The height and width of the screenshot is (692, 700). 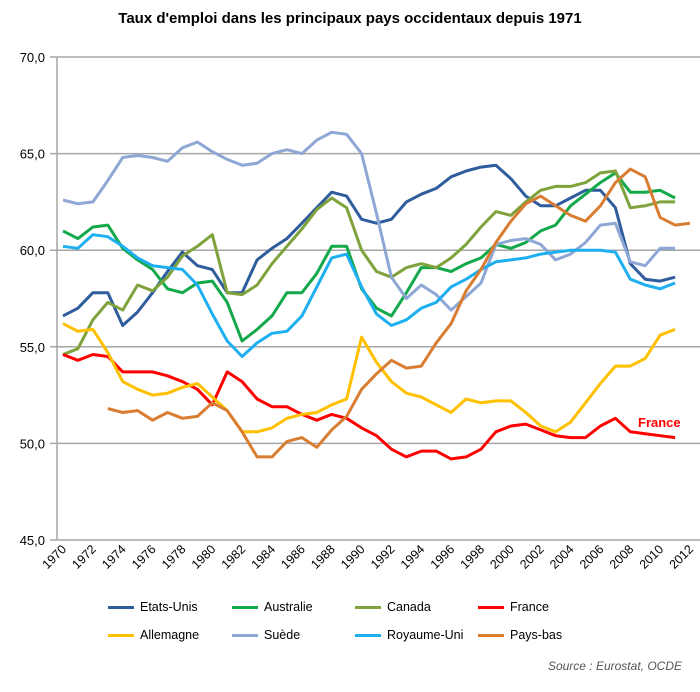 What do you see at coordinates (323, 557) in the screenshot?
I see `x-tick-label: 1988` at bounding box center [323, 557].